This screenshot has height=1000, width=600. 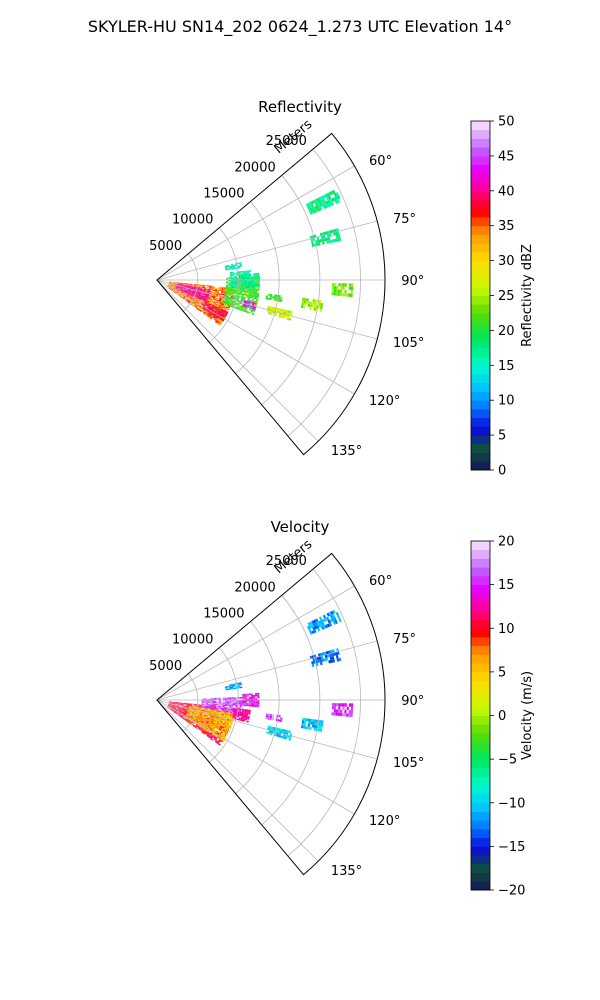 I want to click on range-tick-label: 15000, so click(x=223, y=193).